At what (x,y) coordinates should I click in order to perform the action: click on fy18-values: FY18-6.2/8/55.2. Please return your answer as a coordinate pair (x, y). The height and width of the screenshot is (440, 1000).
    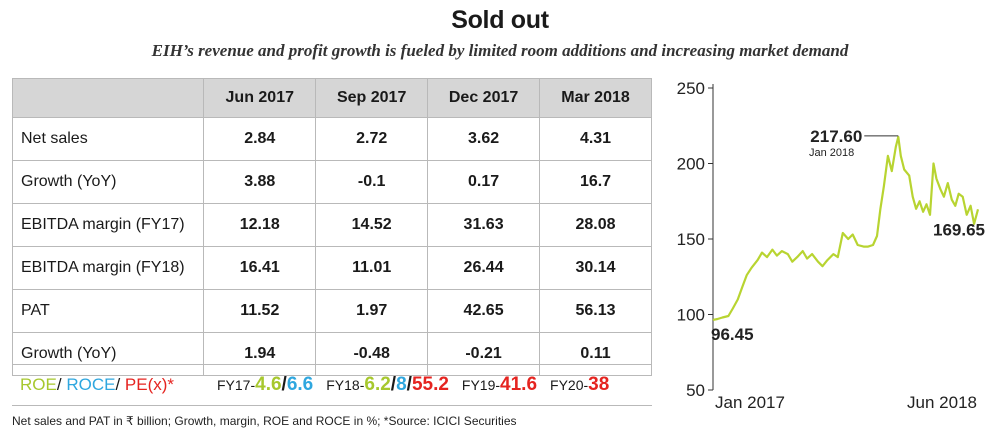
    Looking at the image, I should click on (387, 385).